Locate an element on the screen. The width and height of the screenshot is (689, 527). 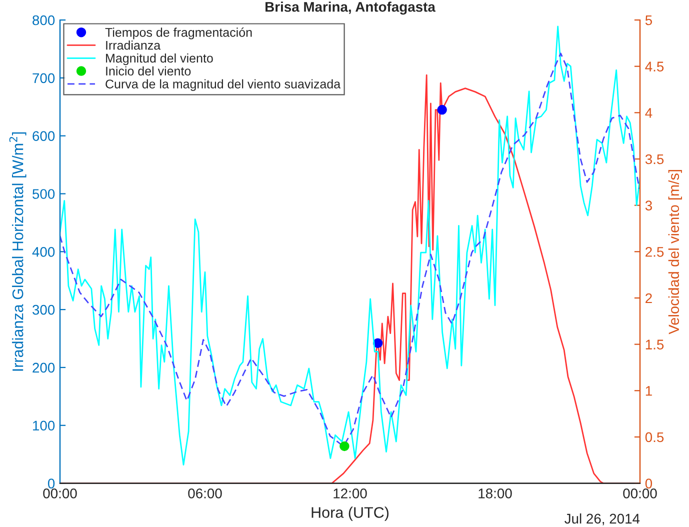
y2-tick-label: 3.5 is located at coordinates (654, 159).